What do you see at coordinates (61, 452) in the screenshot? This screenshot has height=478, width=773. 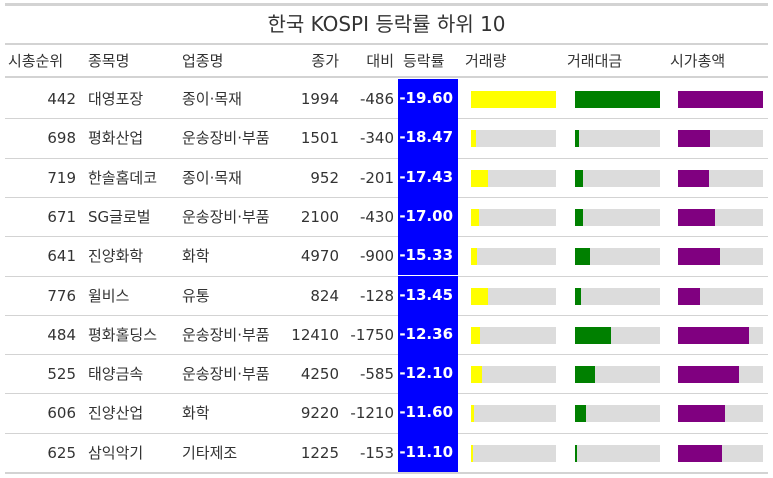 I see `cell-rank: 625` at bounding box center [61, 452].